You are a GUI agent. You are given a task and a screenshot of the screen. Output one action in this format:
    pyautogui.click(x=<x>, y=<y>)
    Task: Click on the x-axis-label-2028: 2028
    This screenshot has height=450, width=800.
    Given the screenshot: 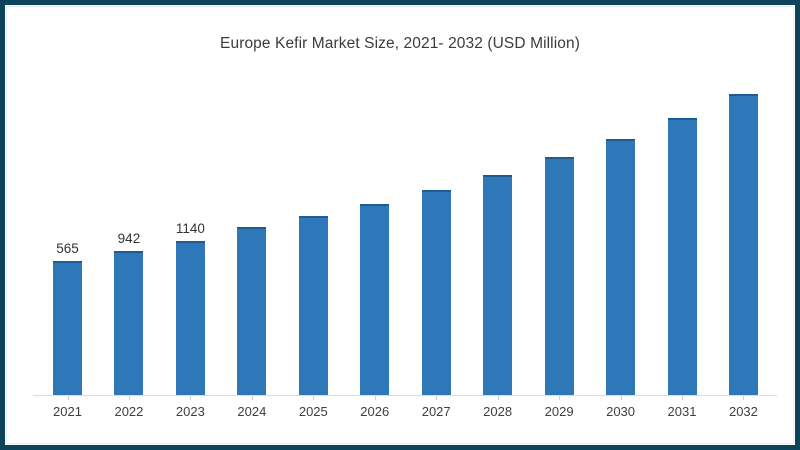 What is the action you would take?
    pyautogui.click(x=498, y=411)
    